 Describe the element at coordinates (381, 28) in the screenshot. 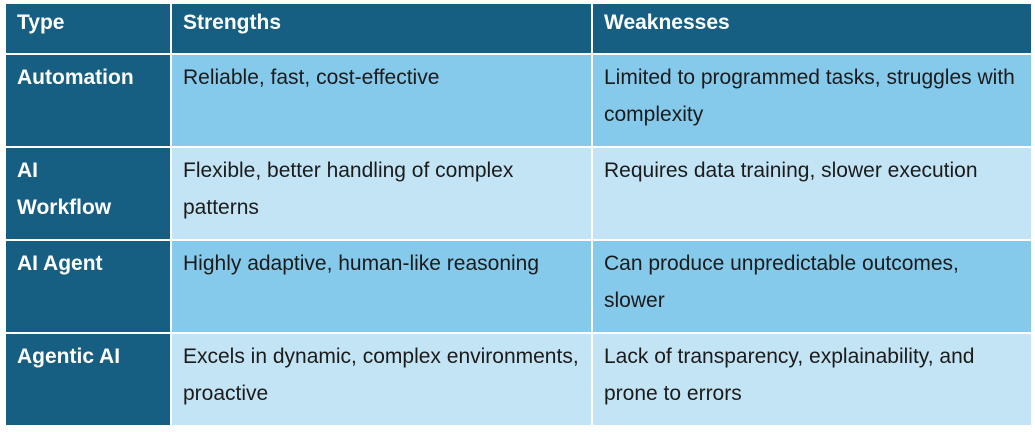

I see `header-cell: Strengths` at that location.